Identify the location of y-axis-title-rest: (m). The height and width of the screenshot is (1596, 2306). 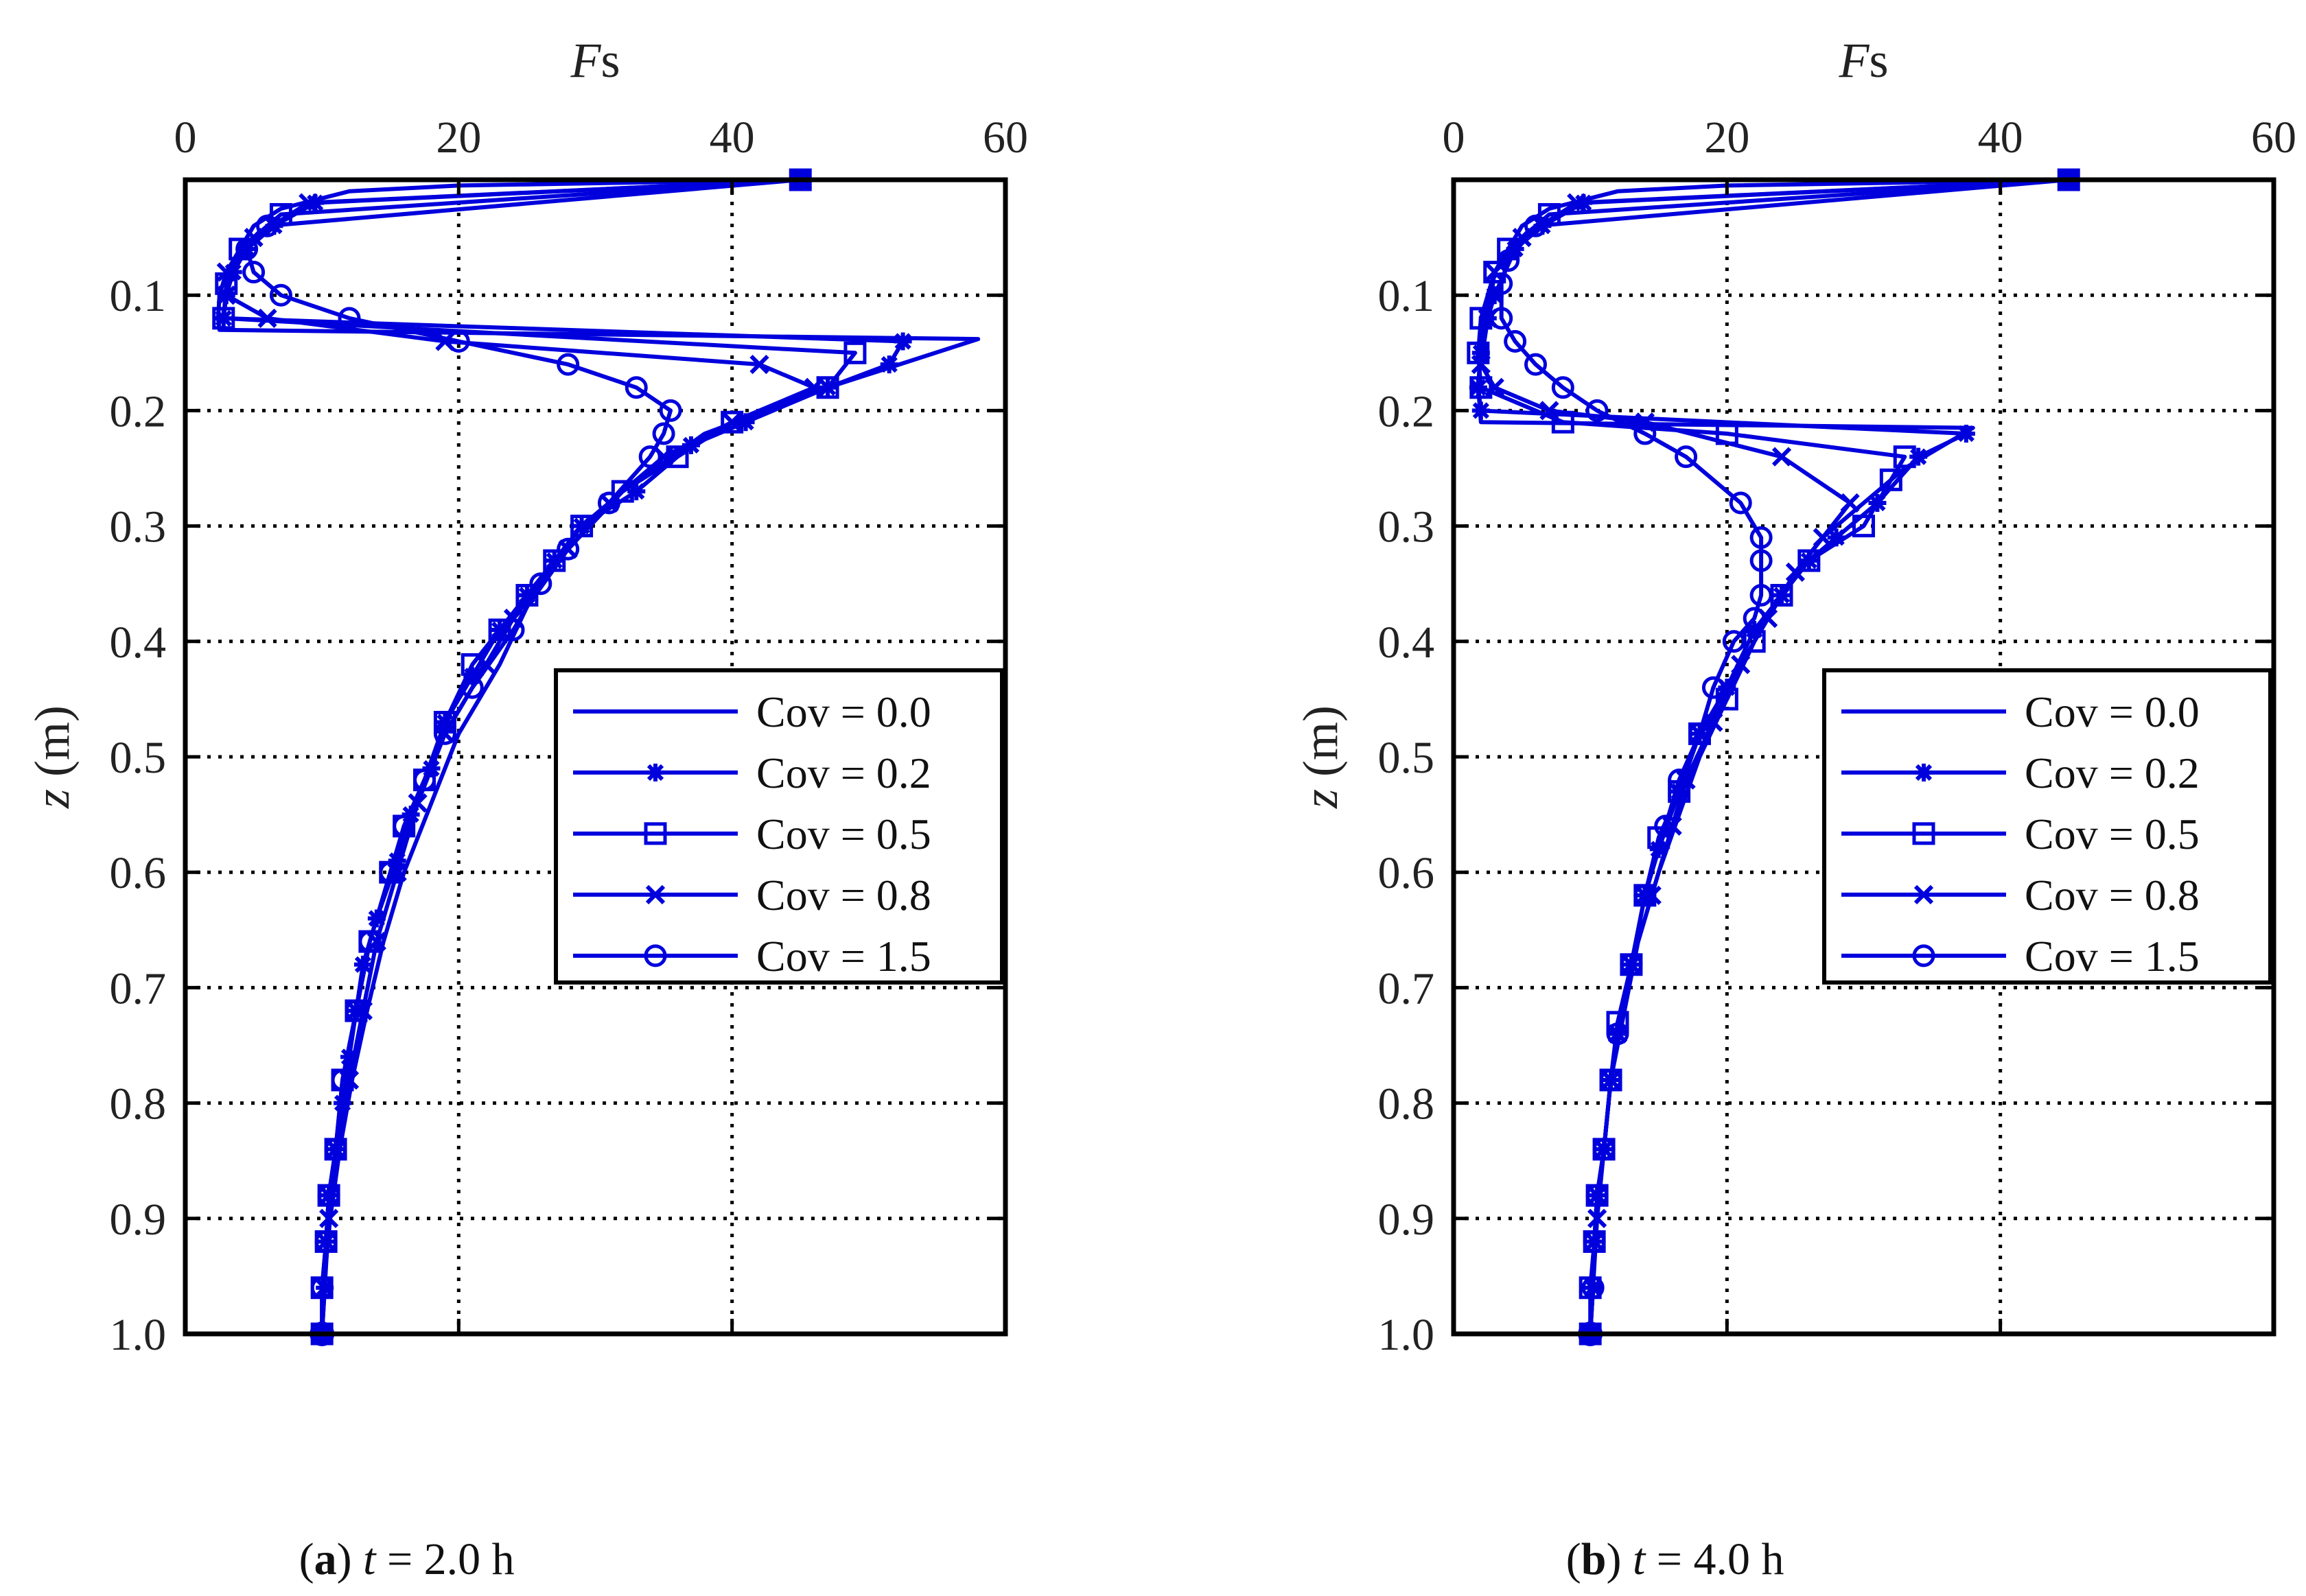
(1320, 747).